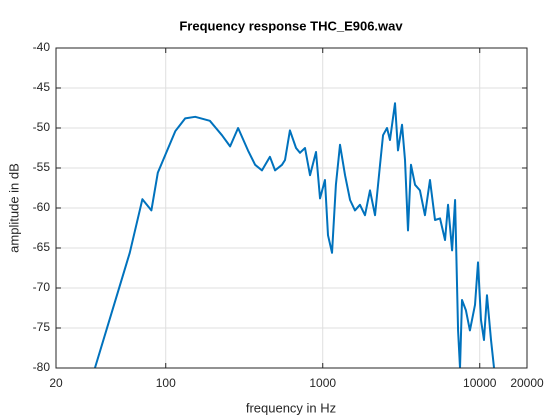  Describe the element at coordinates (13, 208) in the screenshot. I see `y-axis-label: amplitude in dB` at that location.